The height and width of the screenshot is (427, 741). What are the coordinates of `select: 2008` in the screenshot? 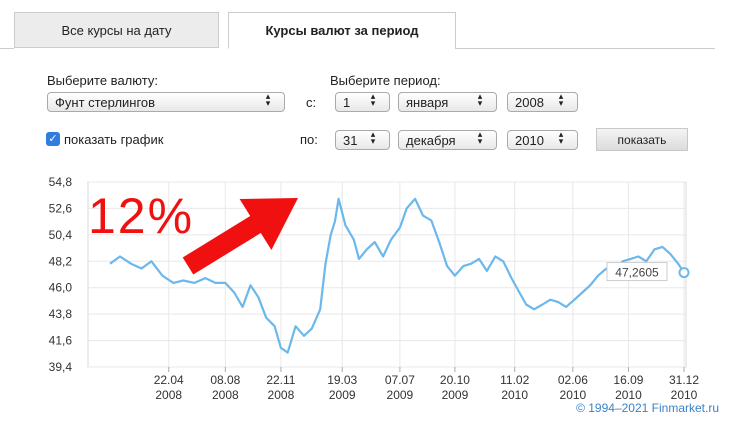 It's located at (542, 102).